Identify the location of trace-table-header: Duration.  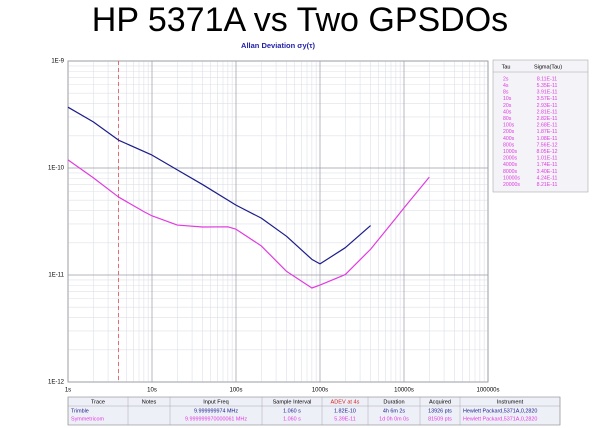
(393, 402).